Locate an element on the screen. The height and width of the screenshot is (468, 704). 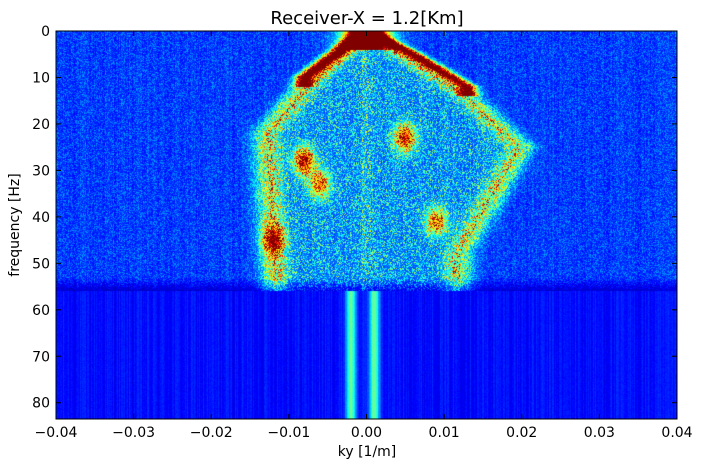
y-tick-label: 30 is located at coordinates (41, 171).